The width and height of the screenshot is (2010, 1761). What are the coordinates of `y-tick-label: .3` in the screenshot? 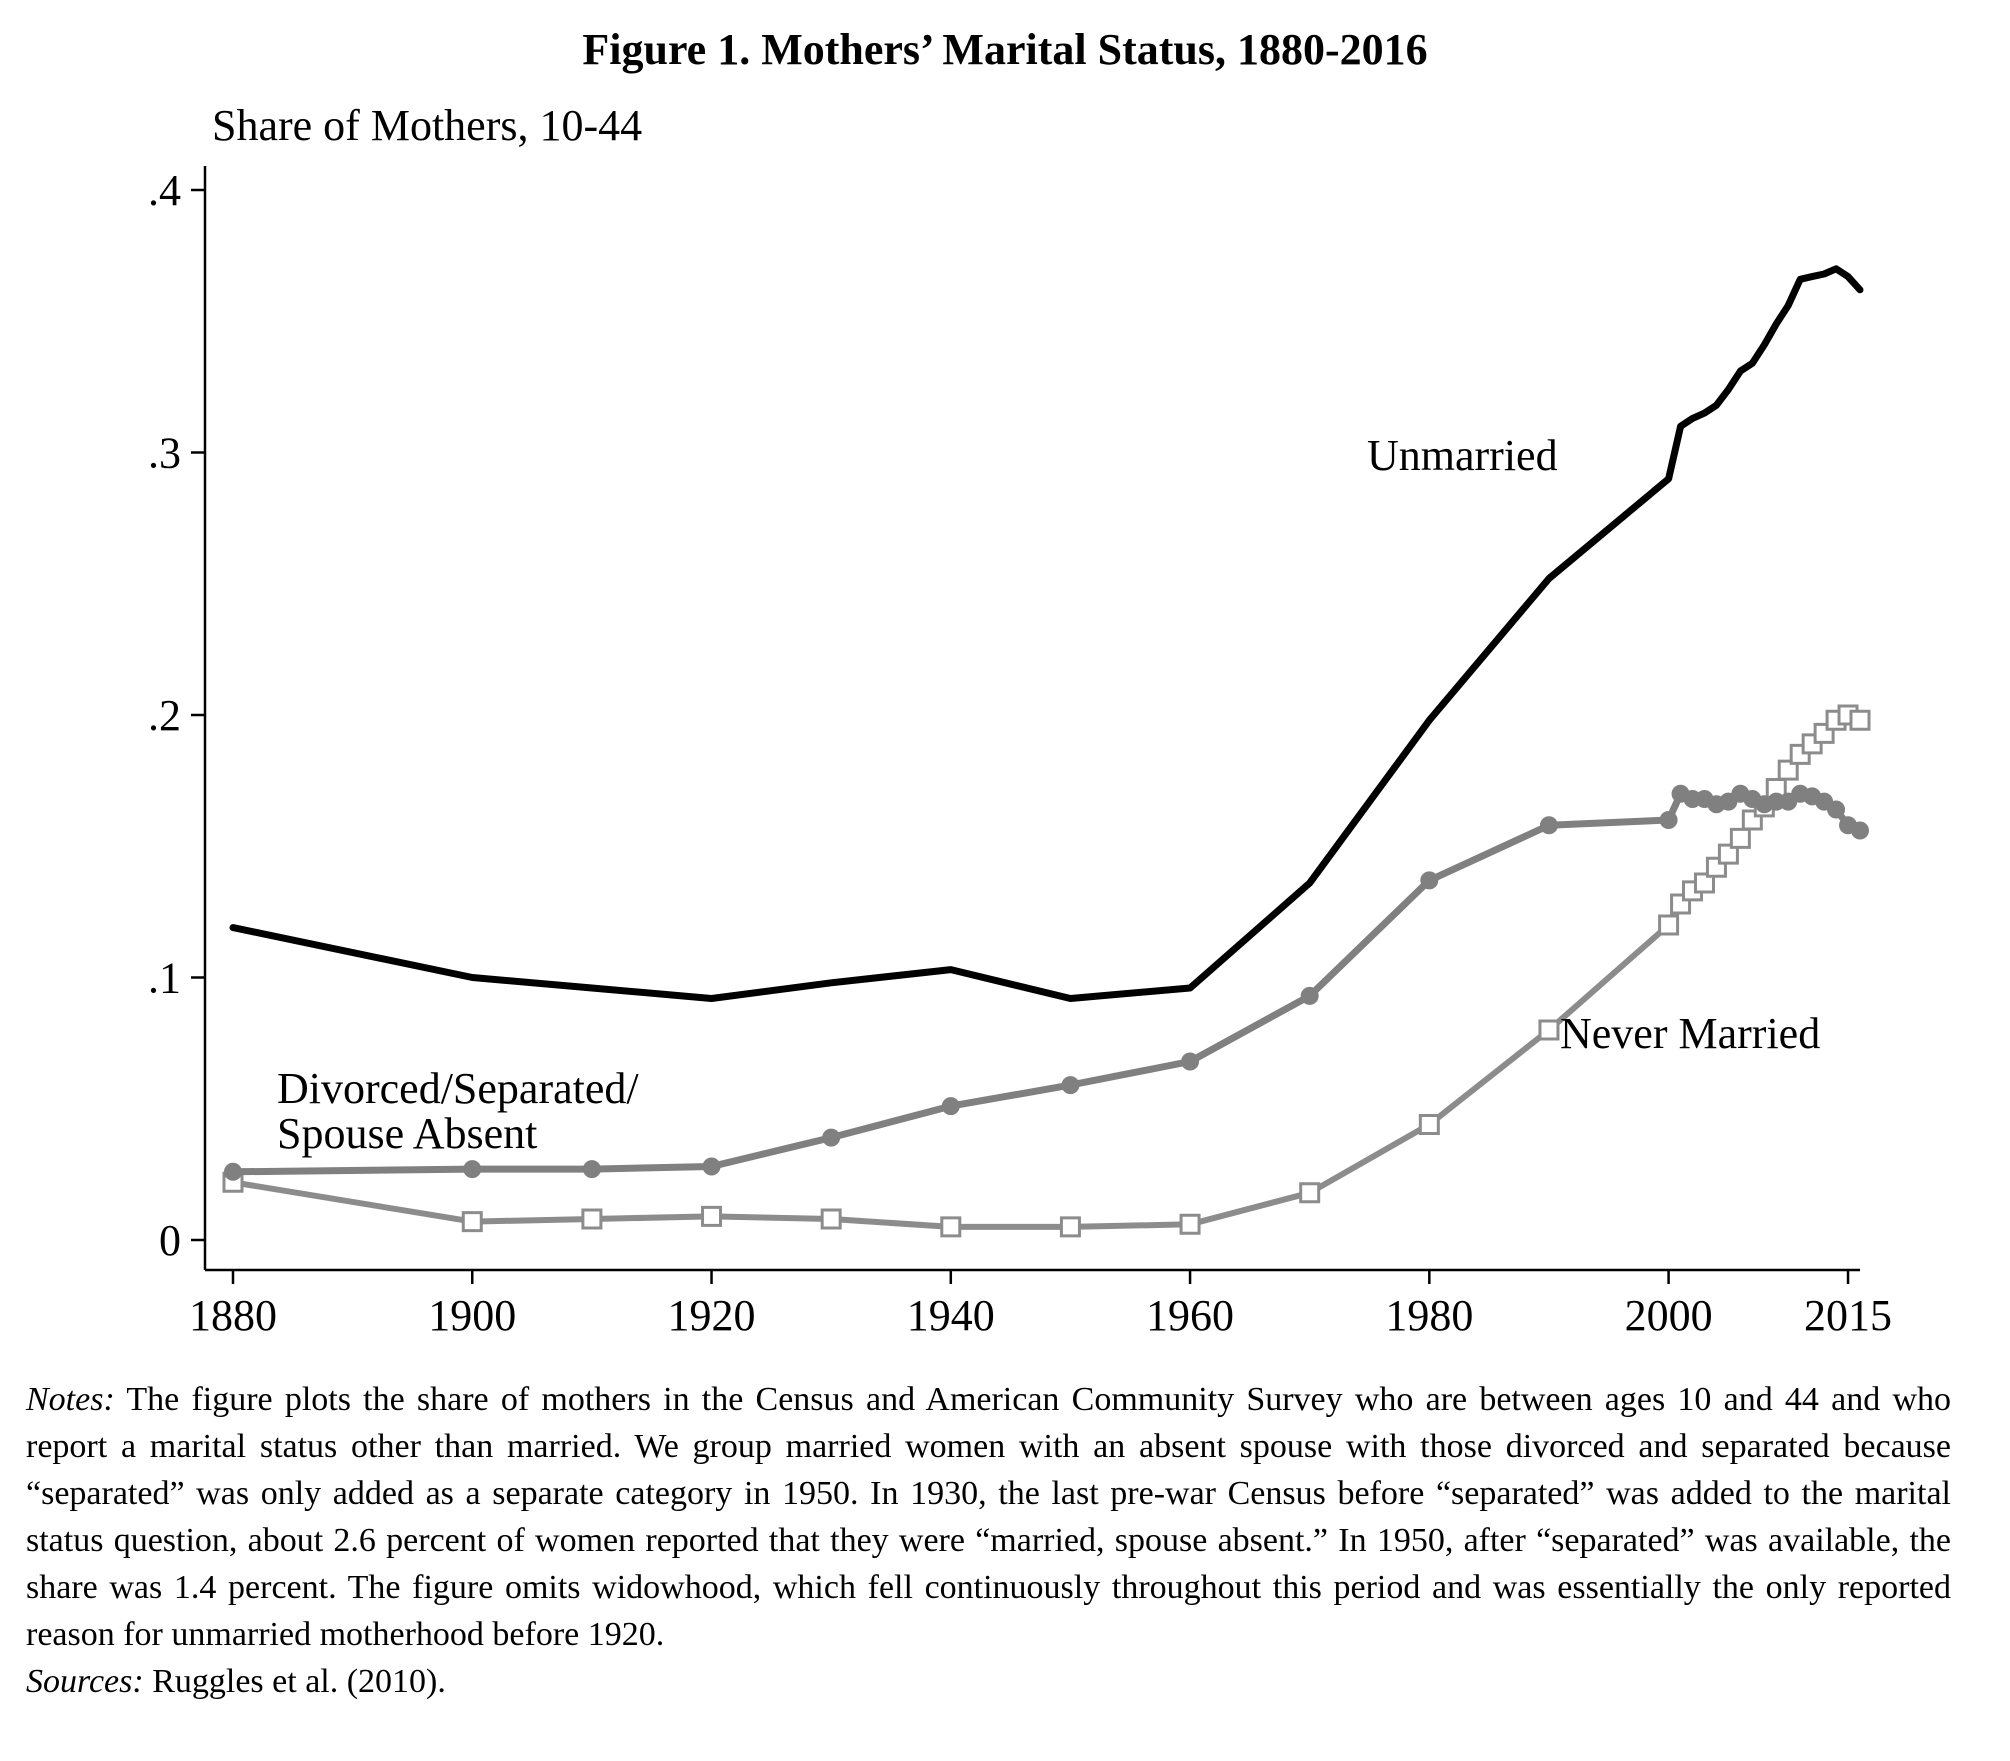 It's located at (164, 453).